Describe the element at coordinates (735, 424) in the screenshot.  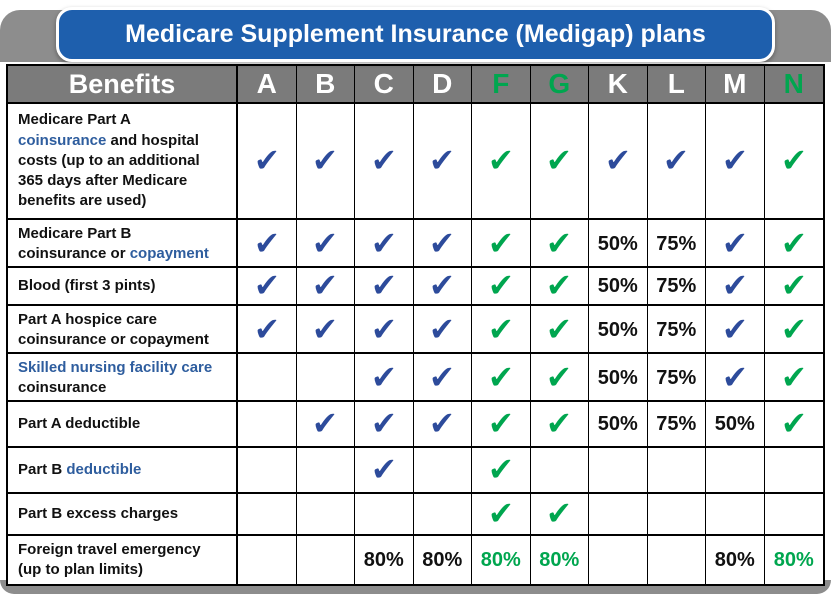
I see `plan-M-cell: 50%` at that location.